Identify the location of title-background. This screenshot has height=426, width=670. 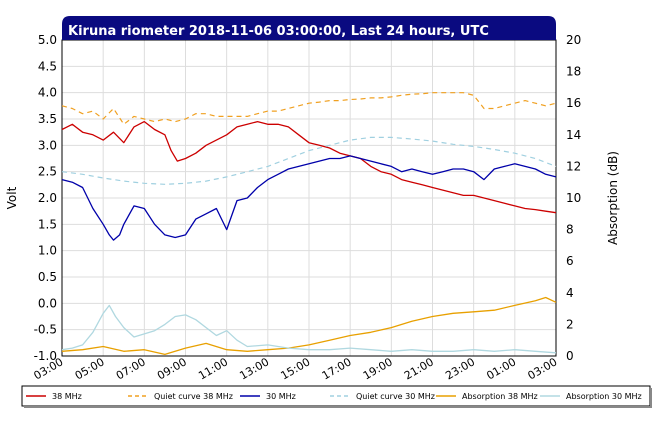
(309, 28).